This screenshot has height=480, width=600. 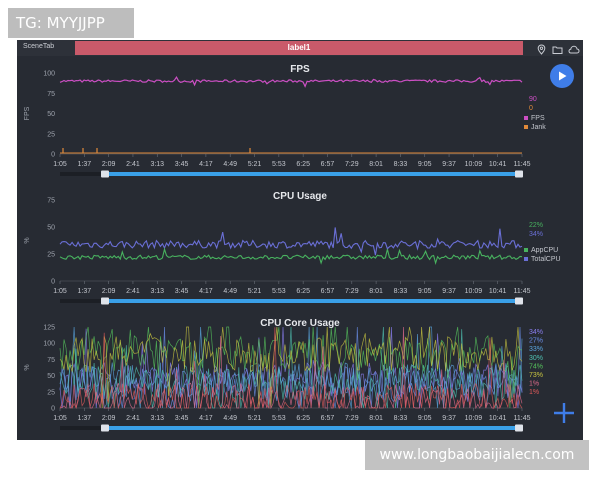 What do you see at coordinates (536, 332) in the screenshot?
I see `core-current-value: 34%` at bounding box center [536, 332].